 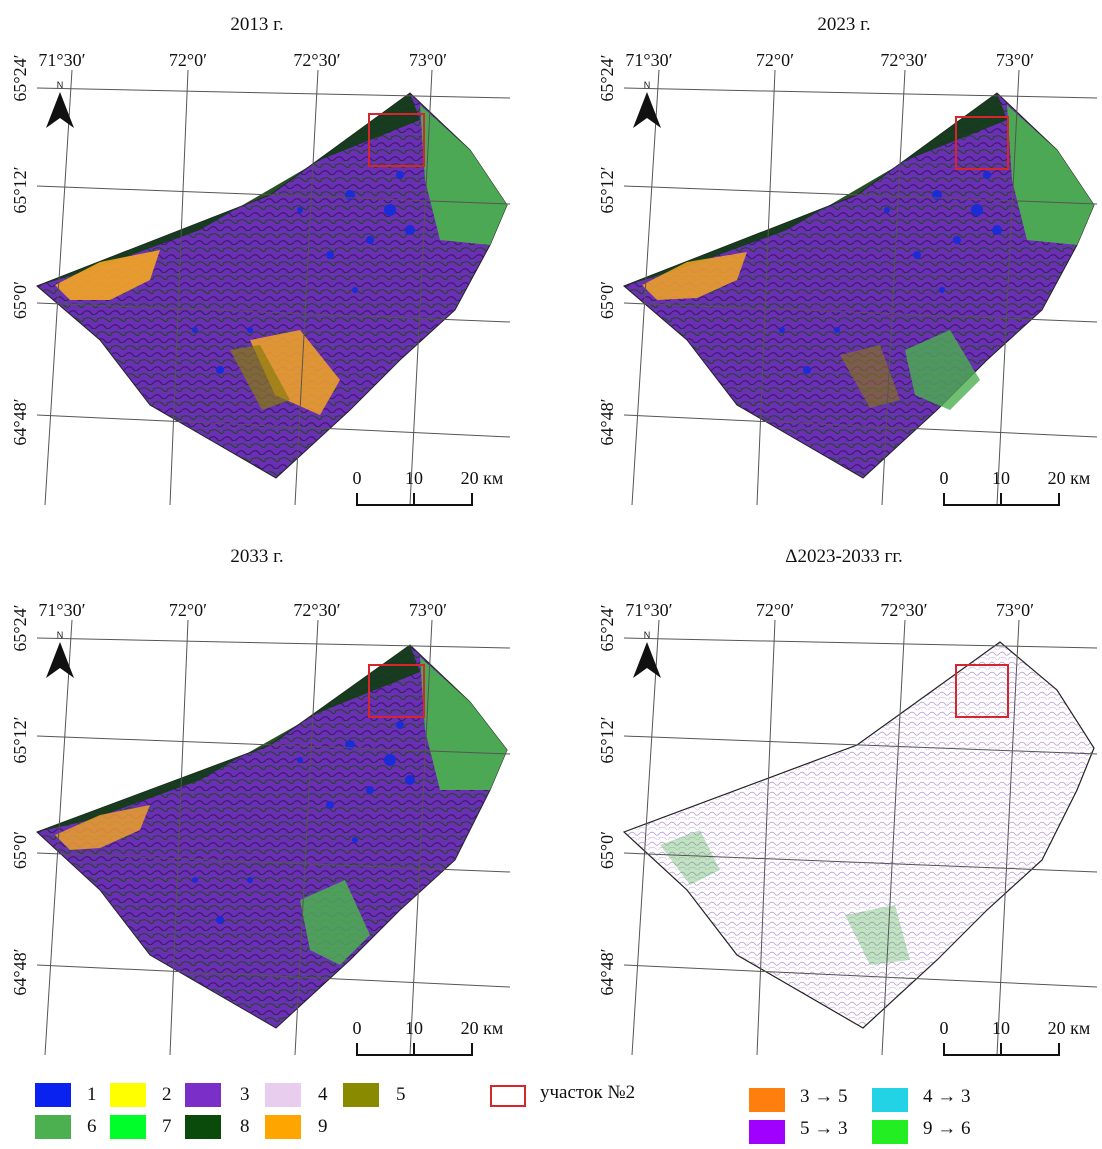 What do you see at coordinates (295, 372) in the screenshot?
I see `orange-south` at bounding box center [295, 372].